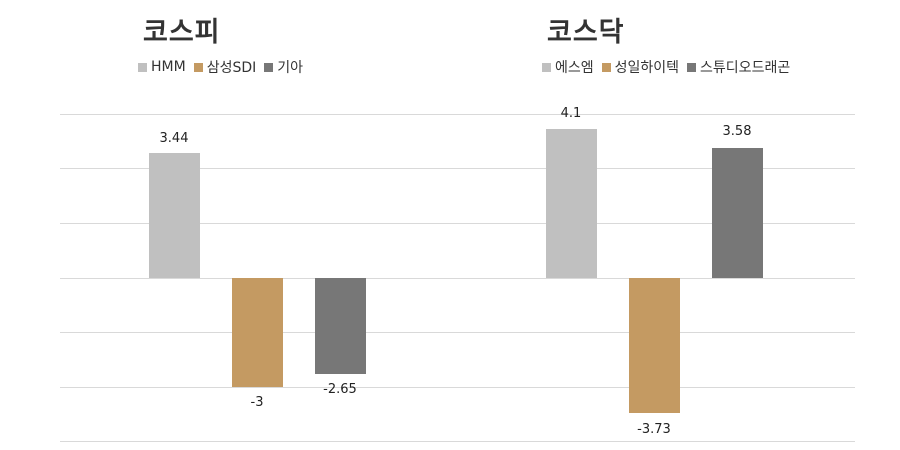  What do you see at coordinates (174, 138) in the screenshot?
I see `value-label-hmm: 3.44` at bounding box center [174, 138].